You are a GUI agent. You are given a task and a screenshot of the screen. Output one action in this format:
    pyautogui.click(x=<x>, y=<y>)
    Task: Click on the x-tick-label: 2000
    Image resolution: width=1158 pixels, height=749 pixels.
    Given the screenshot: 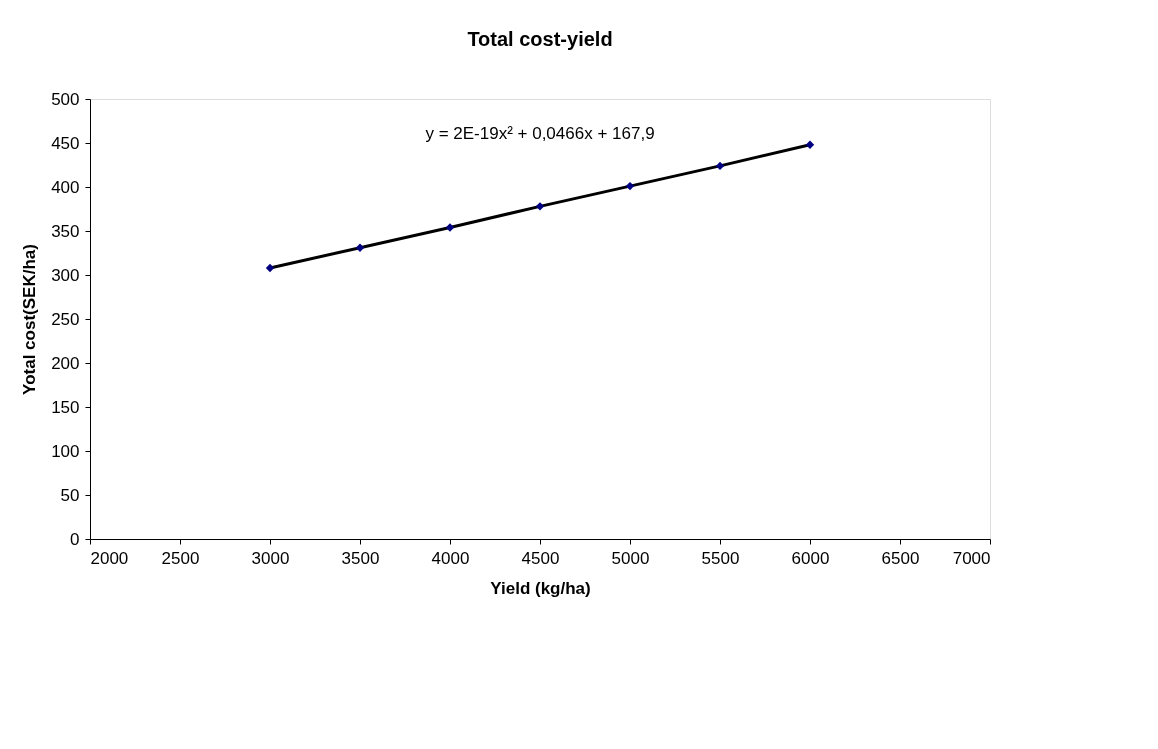 What is the action you would take?
    pyautogui.click(x=109, y=558)
    